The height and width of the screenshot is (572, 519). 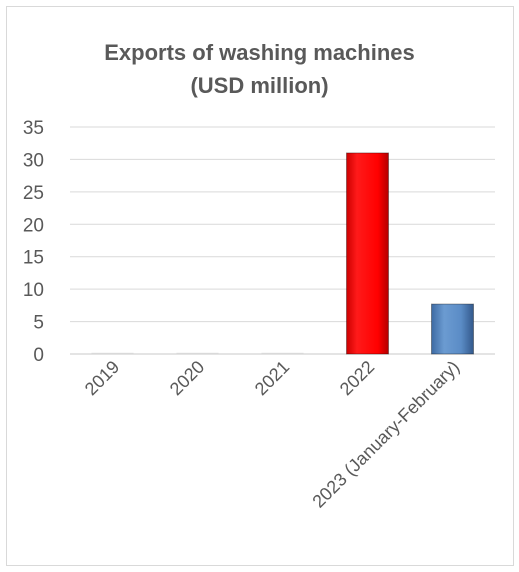 I want to click on y-tick-label: 30, so click(x=33, y=160).